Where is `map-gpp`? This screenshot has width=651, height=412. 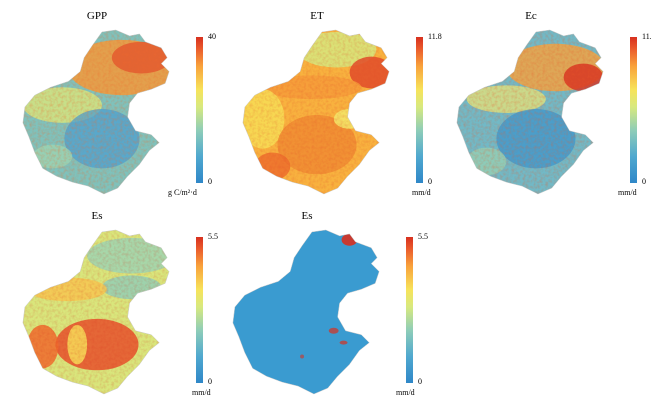 map-gpp is located at coordinates (96, 112).